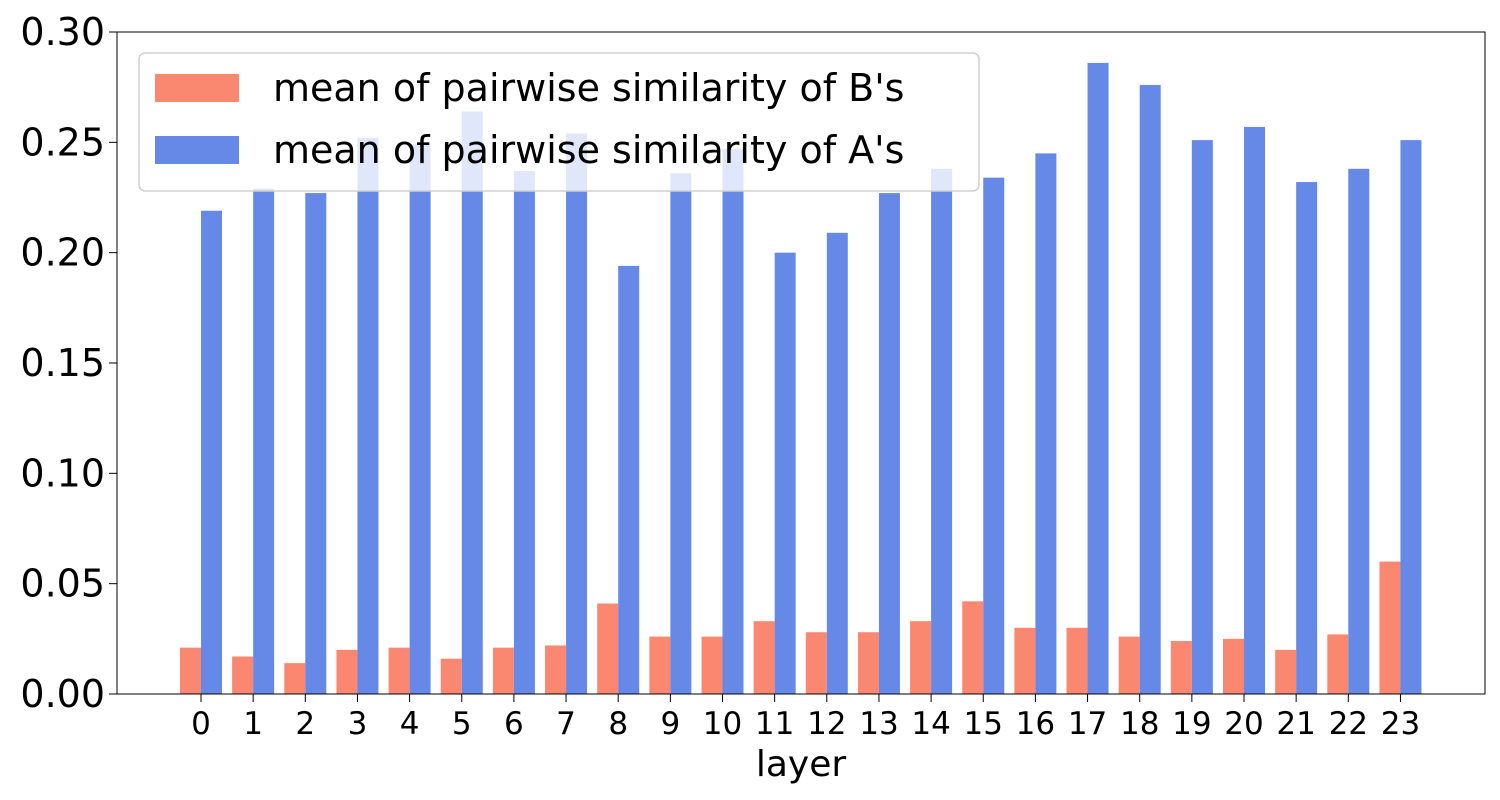 The image size is (1500, 800). I want to click on x-tick-label: 5, so click(462, 724).